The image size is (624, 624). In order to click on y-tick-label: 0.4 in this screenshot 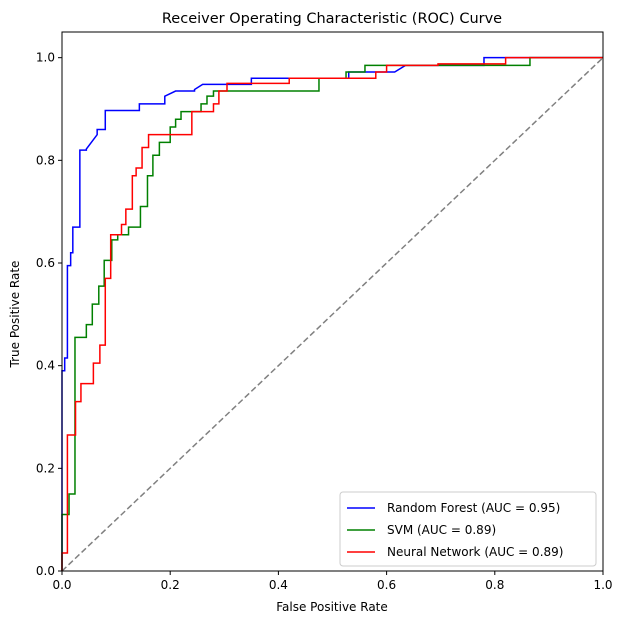, I will do `click(45, 366)`.